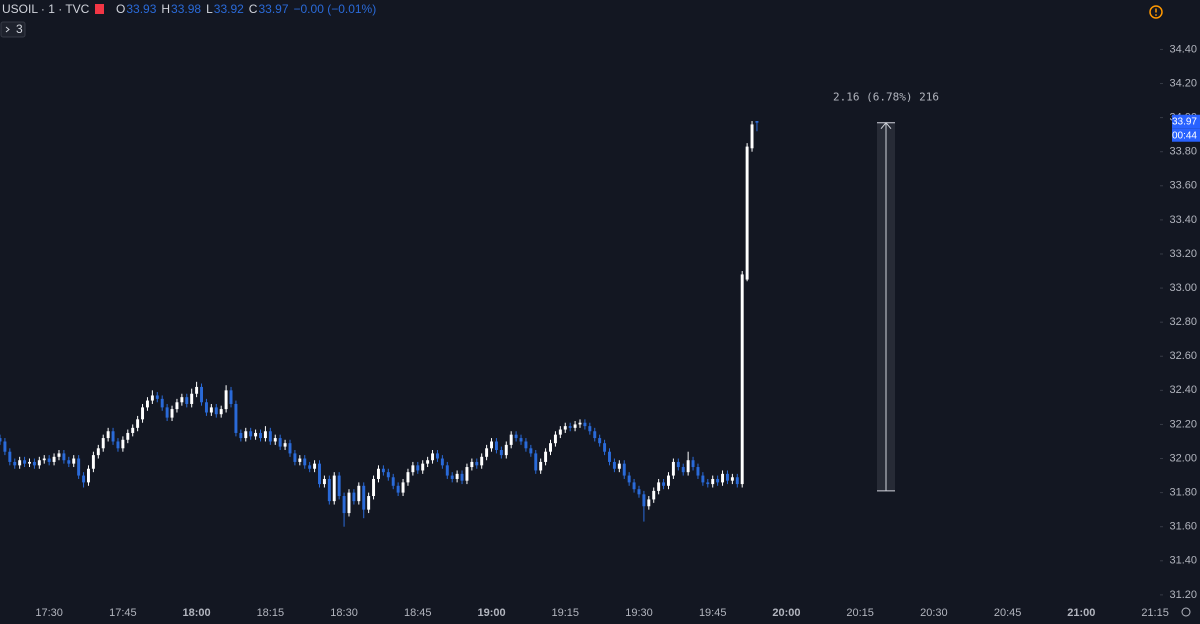 This screenshot has height=624, width=1200. I want to click on last-price-label: 33.97, so click(1184, 121).